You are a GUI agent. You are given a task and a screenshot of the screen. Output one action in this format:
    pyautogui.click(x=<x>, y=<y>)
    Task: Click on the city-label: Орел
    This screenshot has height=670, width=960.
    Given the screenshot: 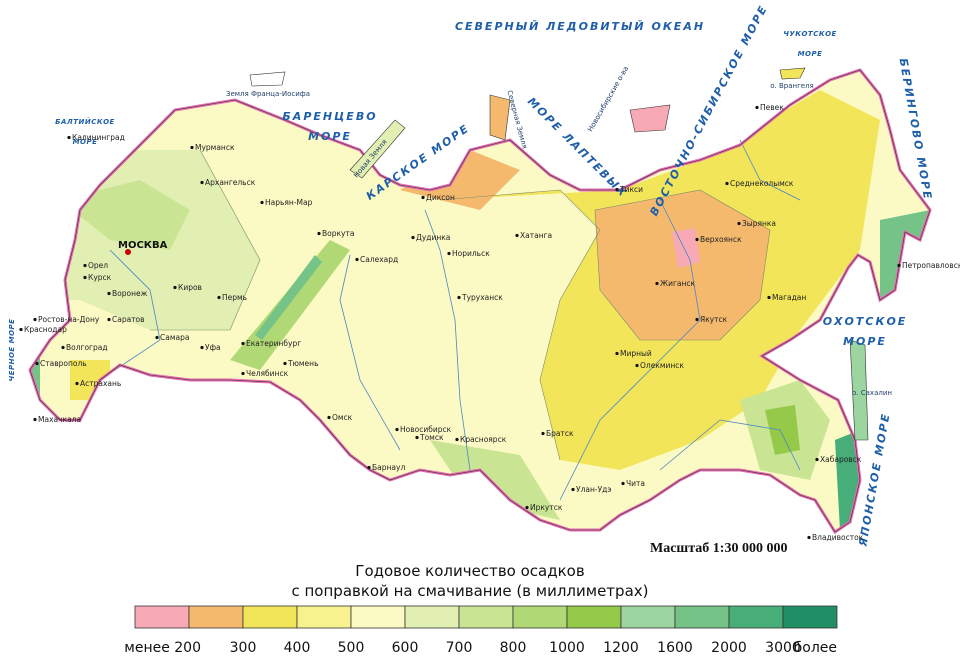 What is the action you would take?
    pyautogui.click(x=98, y=265)
    